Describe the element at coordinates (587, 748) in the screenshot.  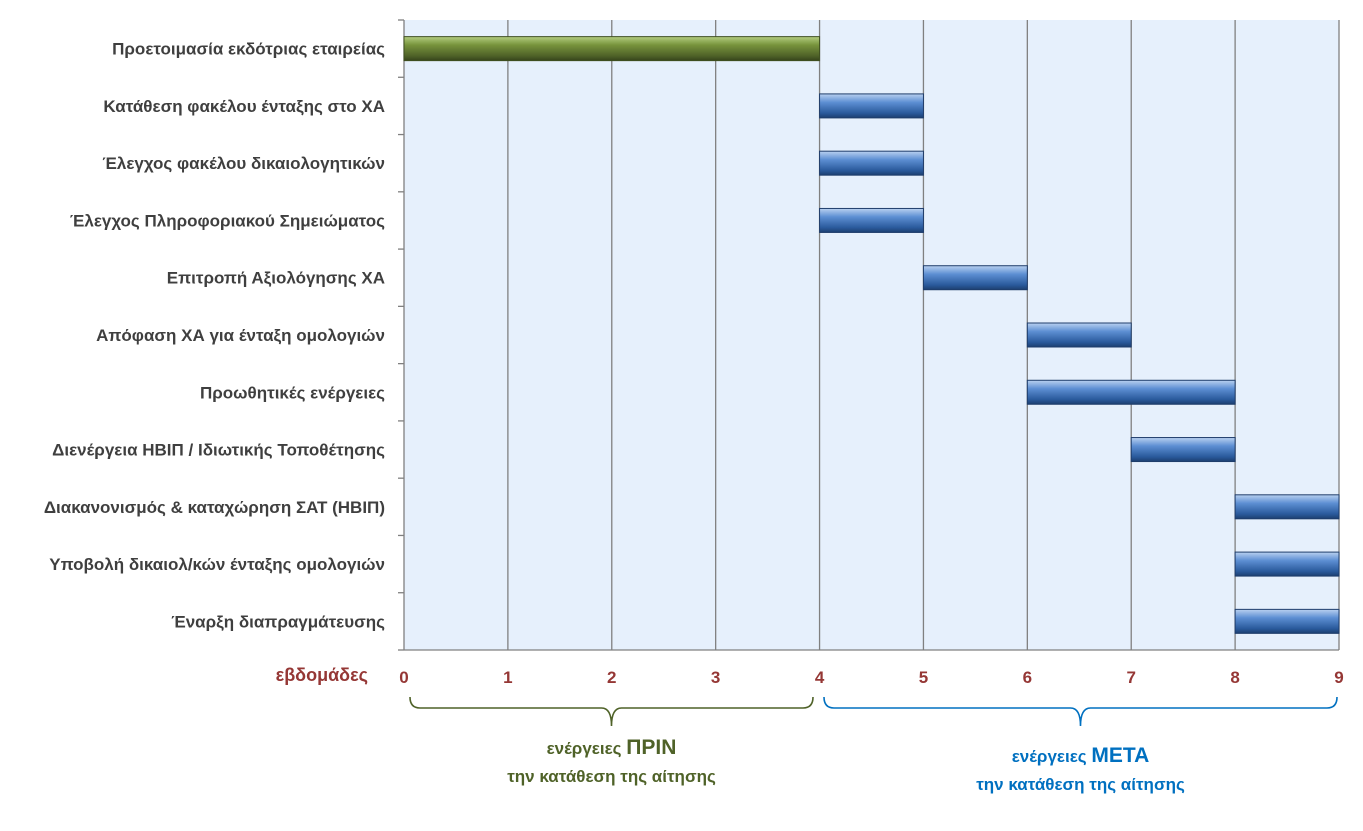
I see `annotation-prefix-0: ενέργειες` at that location.